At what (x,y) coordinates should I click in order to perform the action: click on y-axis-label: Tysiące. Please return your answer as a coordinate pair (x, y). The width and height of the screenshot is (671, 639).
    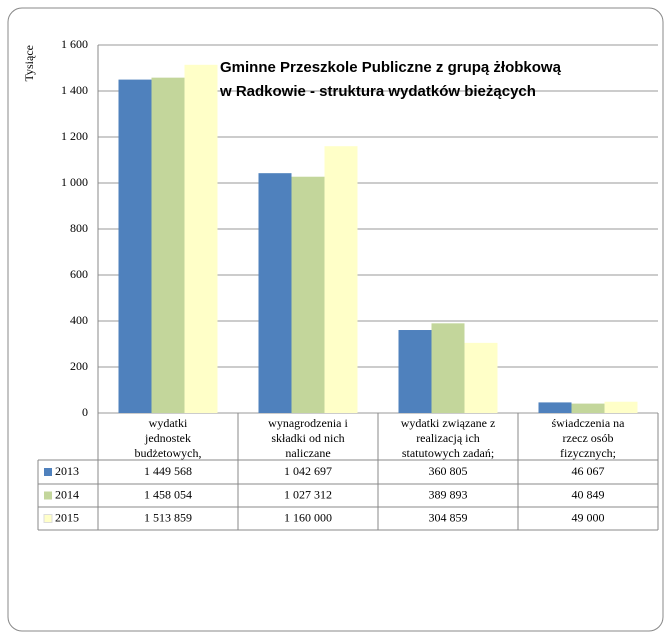
    Looking at the image, I should click on (29, 63).